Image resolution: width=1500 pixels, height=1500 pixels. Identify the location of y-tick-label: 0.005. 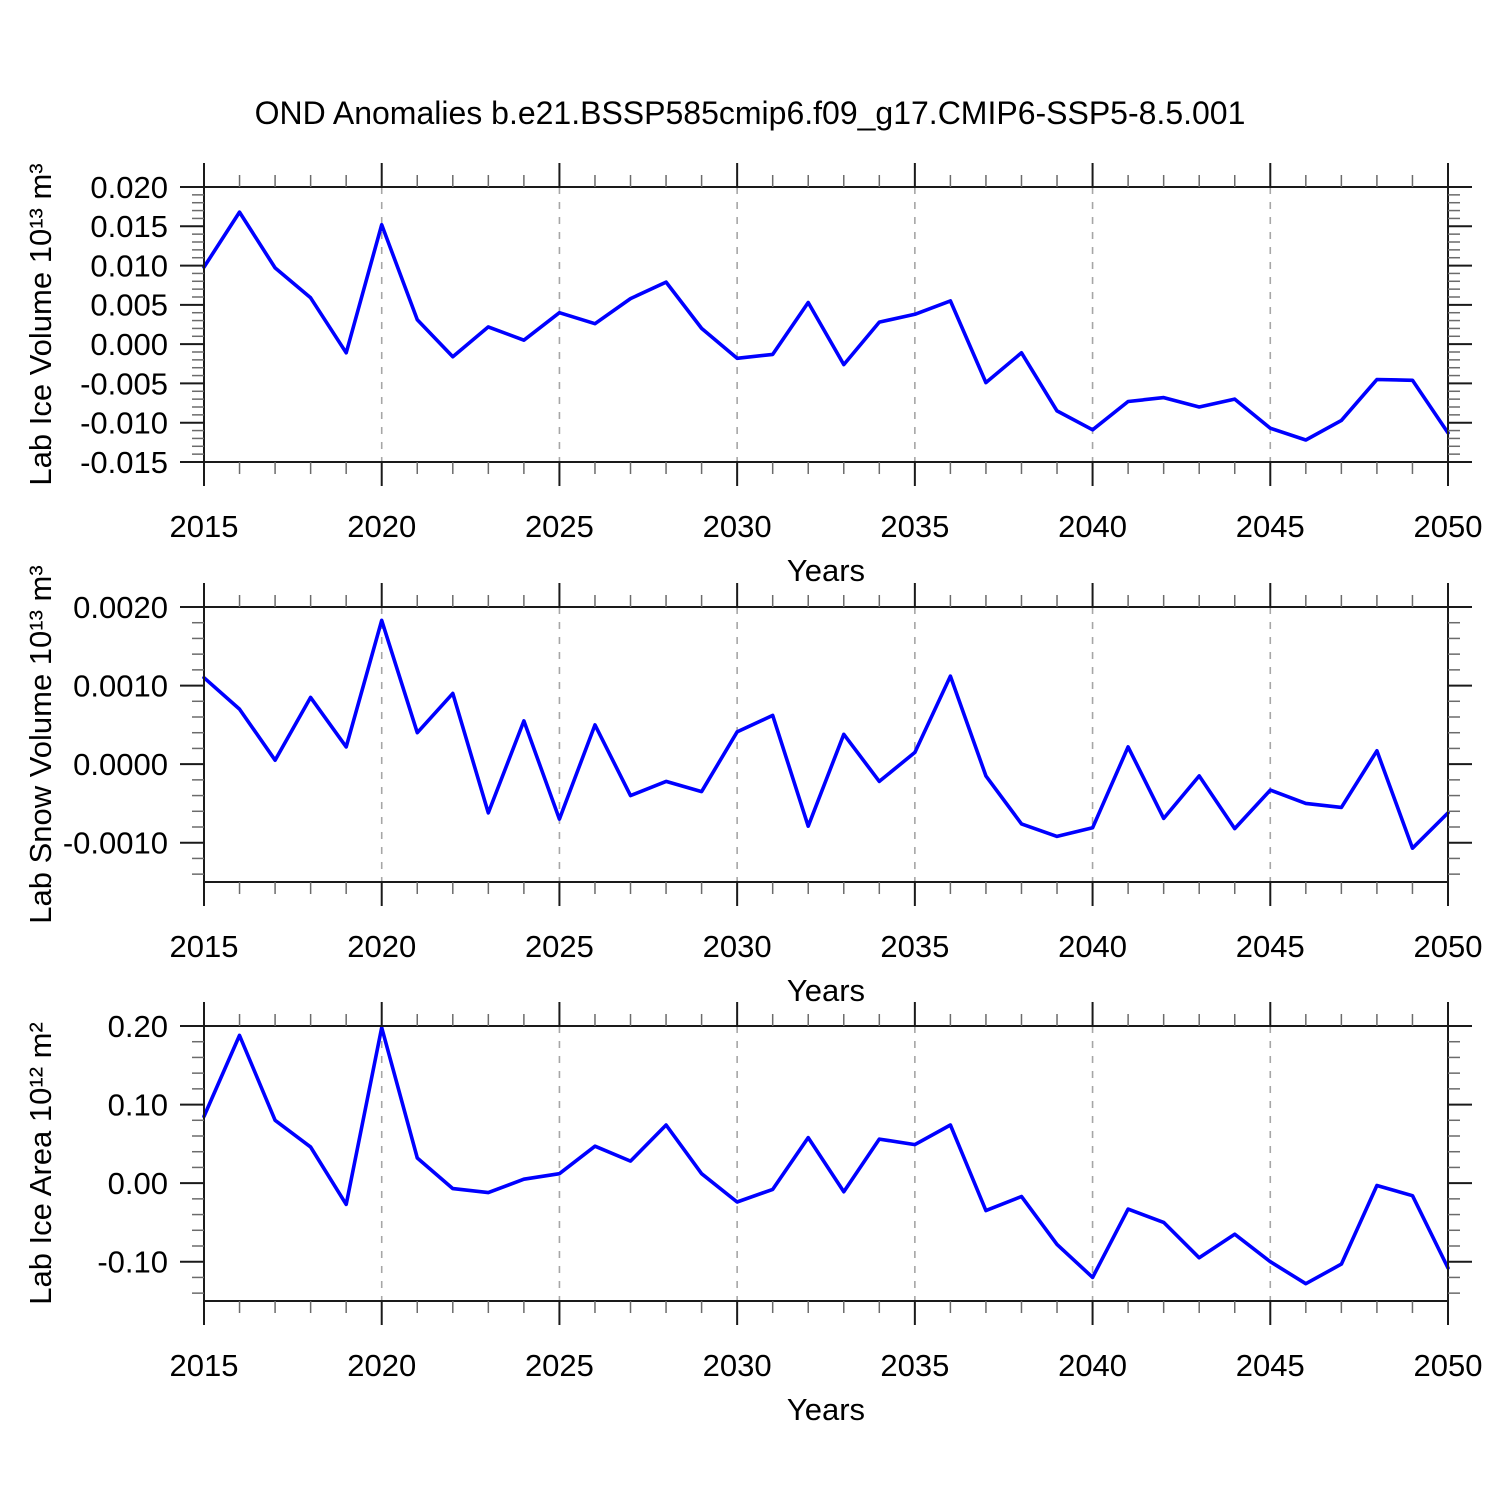
(129, 305).